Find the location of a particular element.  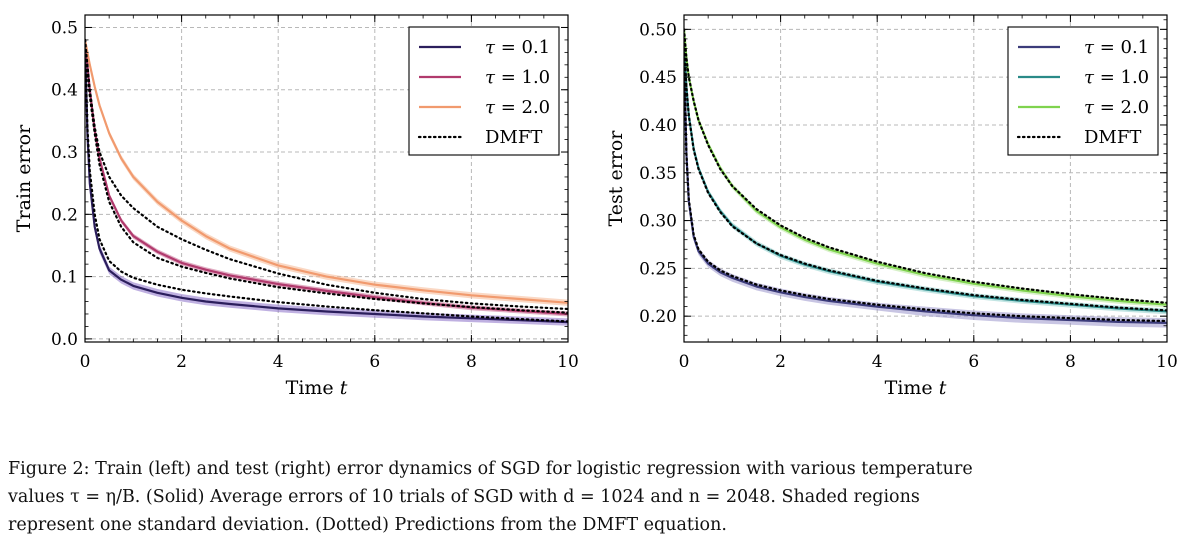

y-tick-label: 0.30 is located at coordinates (658, 222).